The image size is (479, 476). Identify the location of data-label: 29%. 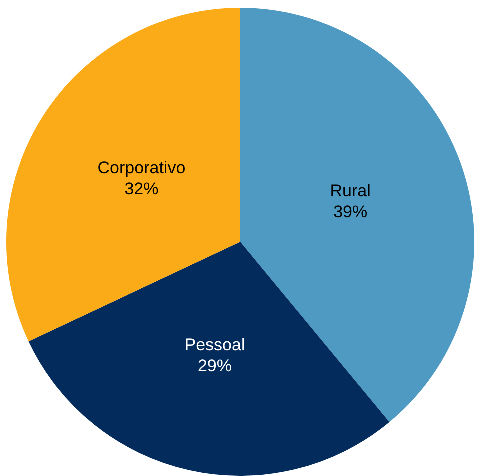
(215, 366).